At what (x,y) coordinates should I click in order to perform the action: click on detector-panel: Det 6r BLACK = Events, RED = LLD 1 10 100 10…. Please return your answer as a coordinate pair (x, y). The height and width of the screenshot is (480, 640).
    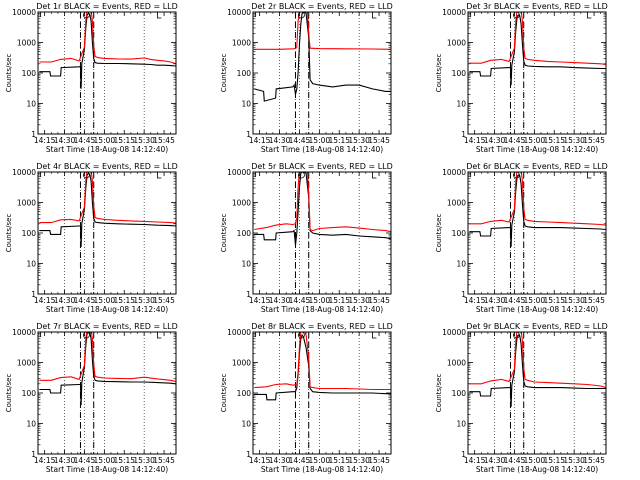
    Looking at the image, I should click on (521, 238).